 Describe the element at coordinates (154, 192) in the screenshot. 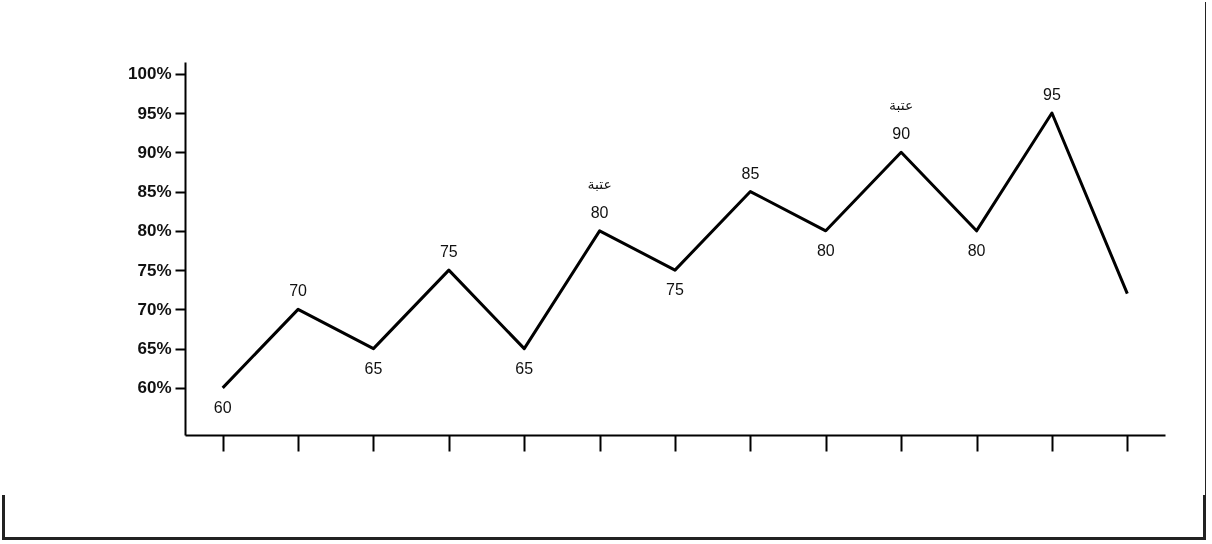

I see `y-tick-label: 85%` at that location.